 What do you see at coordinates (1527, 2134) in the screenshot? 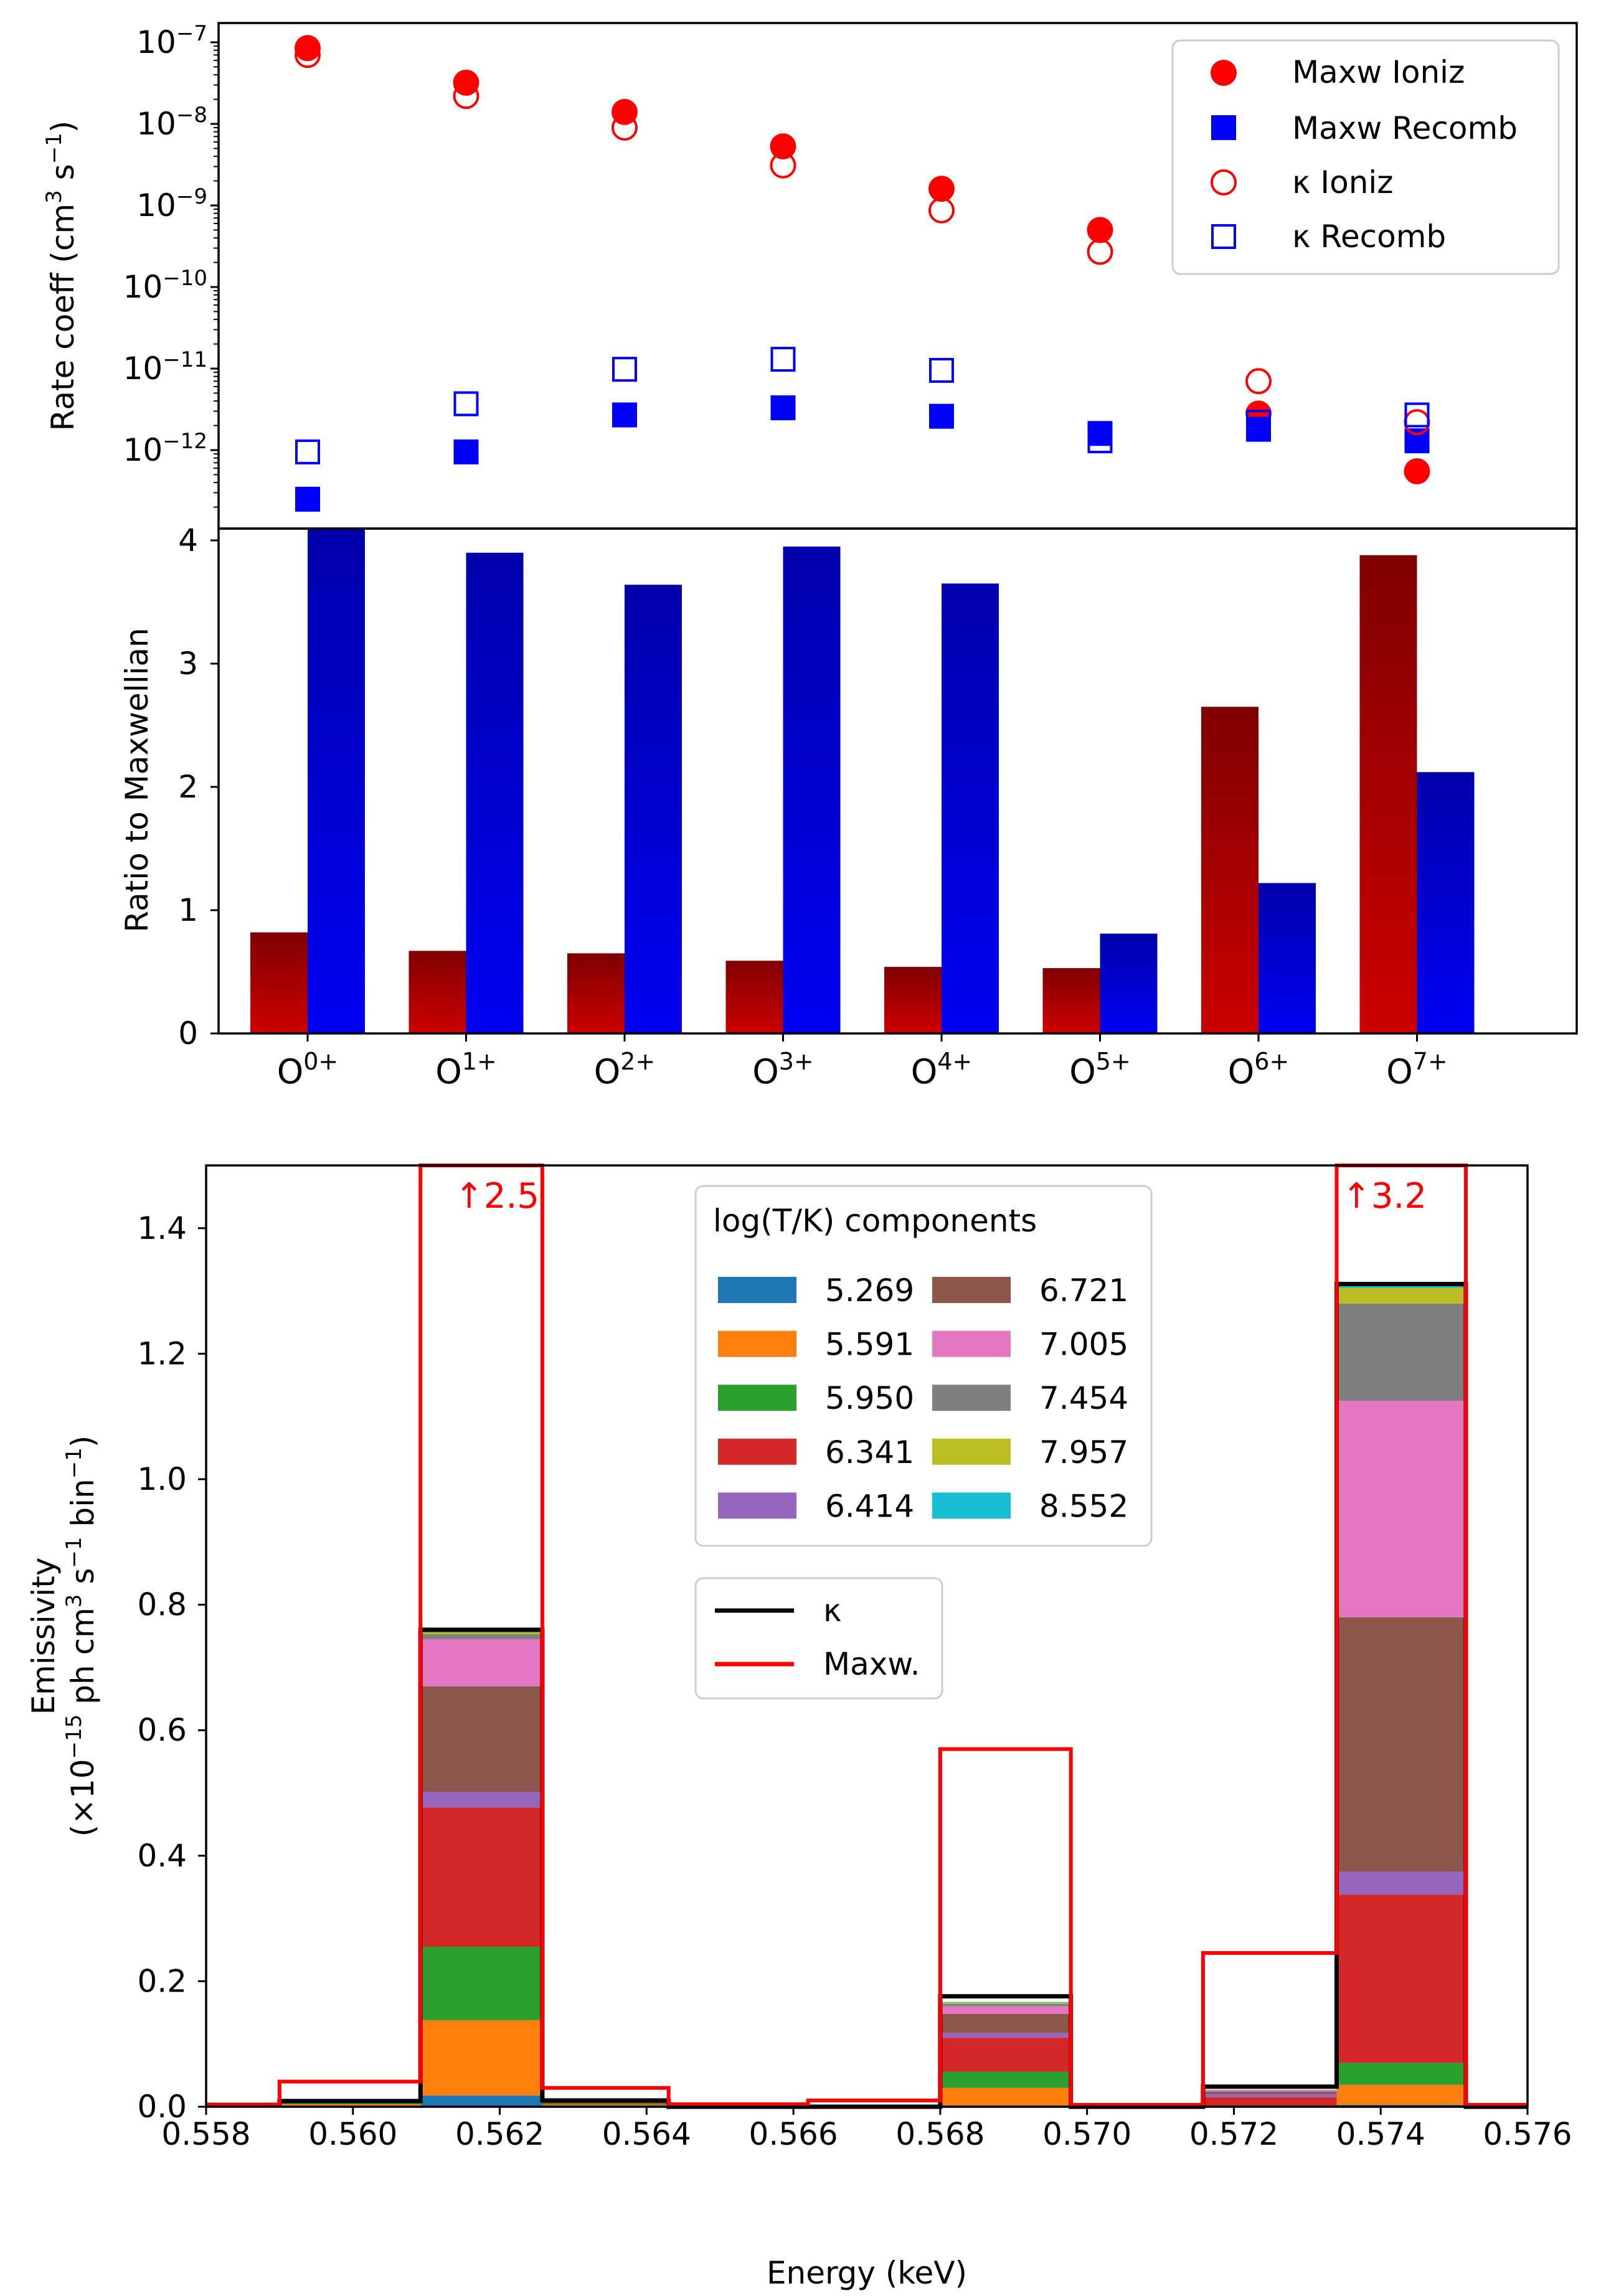
I see `x-tick-label: 0.576` at bounding box center [1527, 2134].